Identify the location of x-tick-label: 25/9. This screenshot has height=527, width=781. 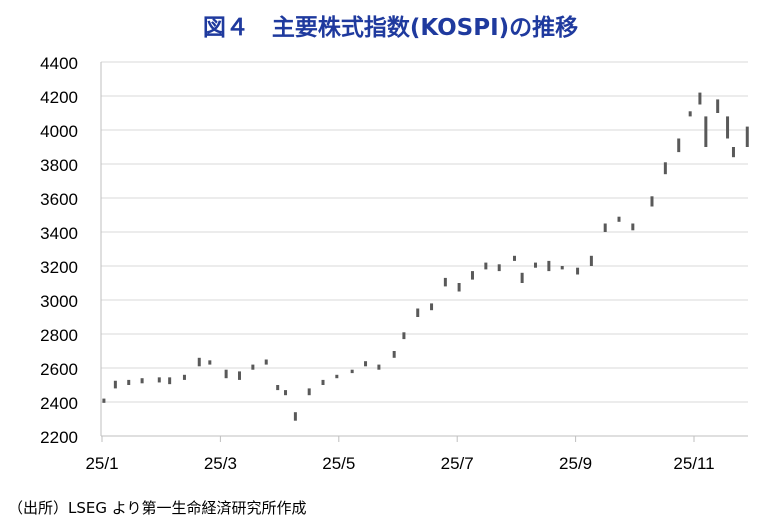
(575, 463).